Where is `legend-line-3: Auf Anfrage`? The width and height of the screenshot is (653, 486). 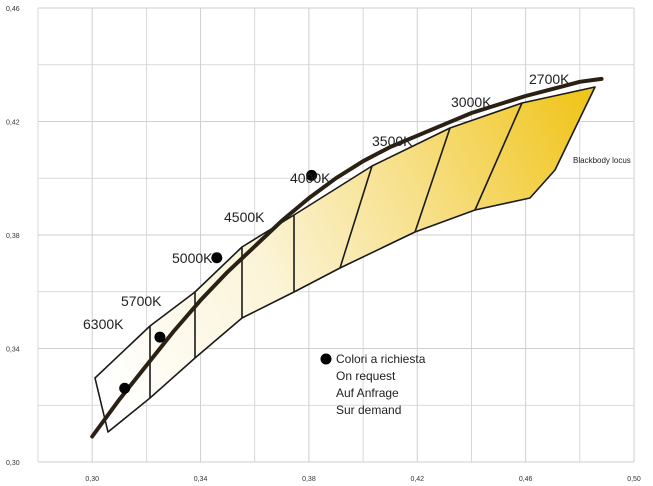 legend-line-3: Auf Anfrage is located at coordinates (367, 393).